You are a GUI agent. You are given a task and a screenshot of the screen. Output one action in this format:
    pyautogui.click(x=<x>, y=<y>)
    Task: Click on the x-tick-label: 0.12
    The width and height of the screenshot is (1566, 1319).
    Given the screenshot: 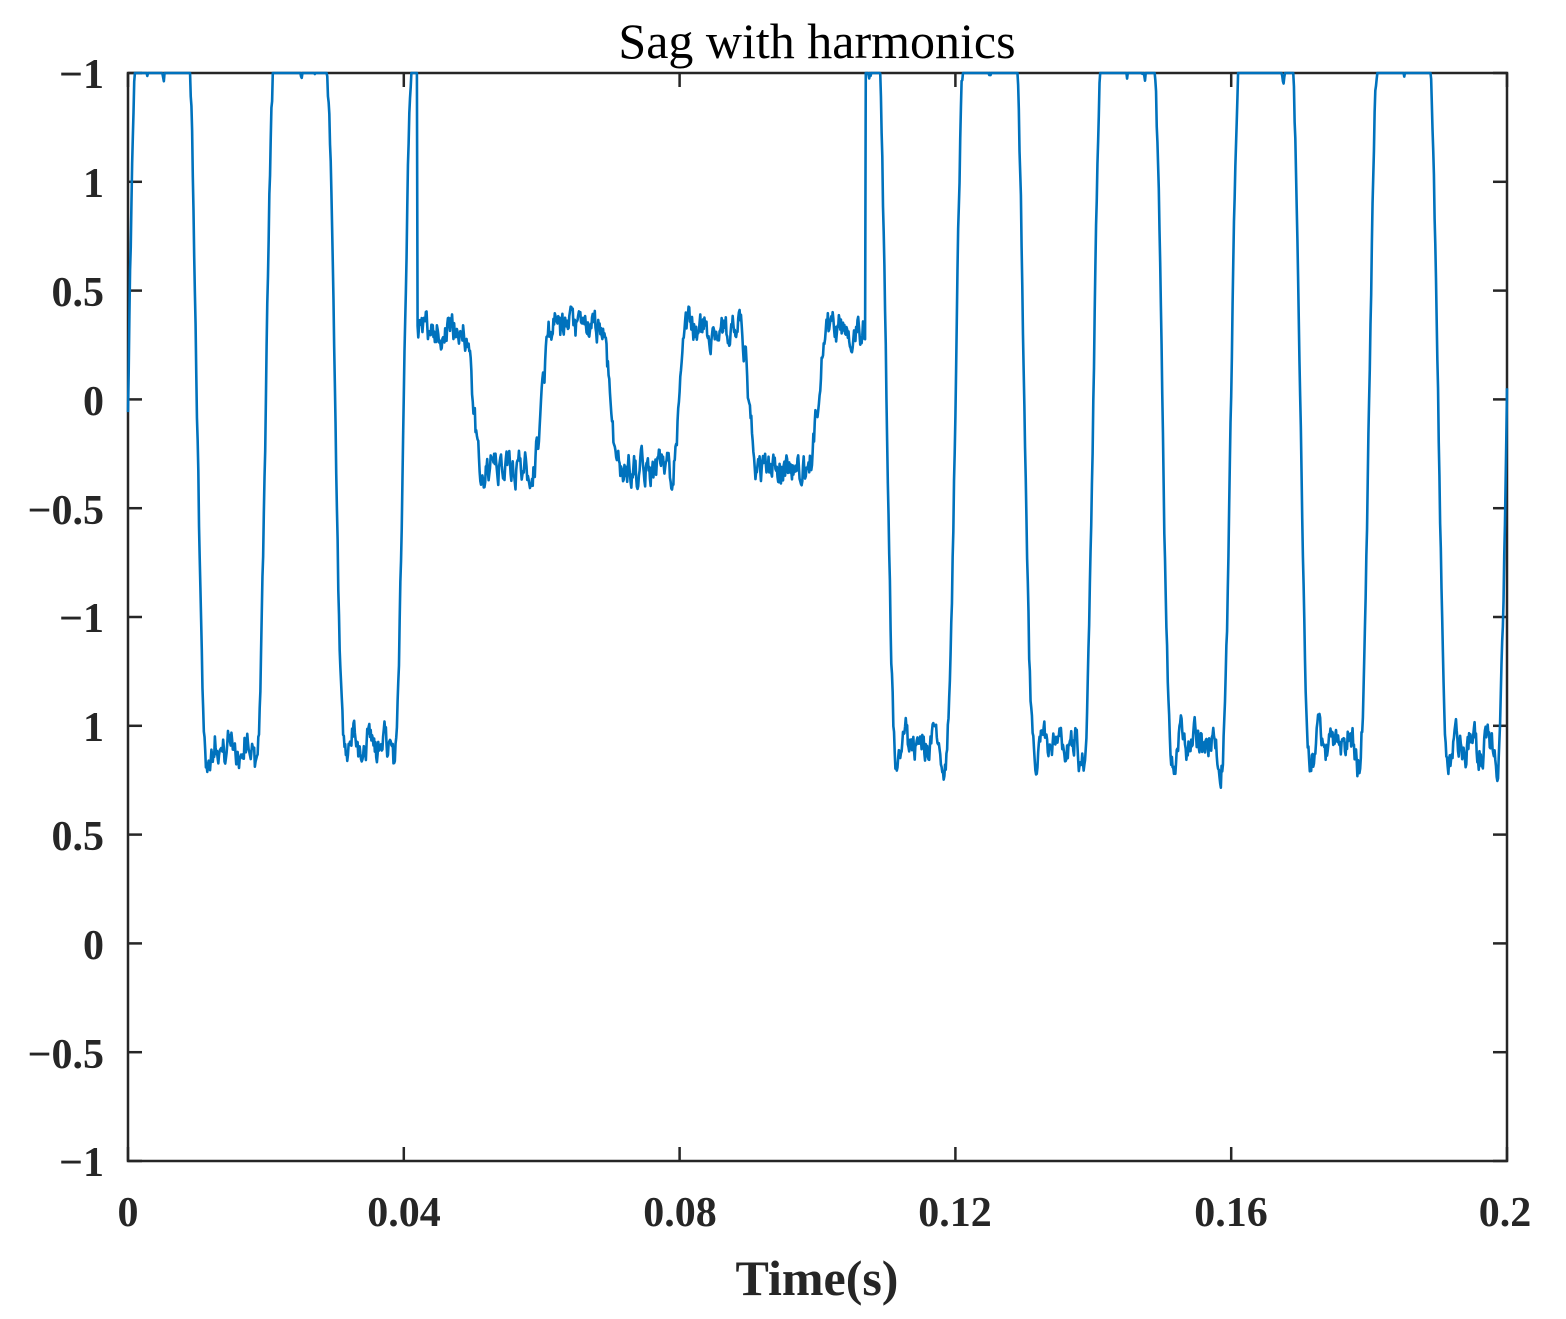 What is the action you would take?
    pyautogui.click(x=955, y=1213)
    